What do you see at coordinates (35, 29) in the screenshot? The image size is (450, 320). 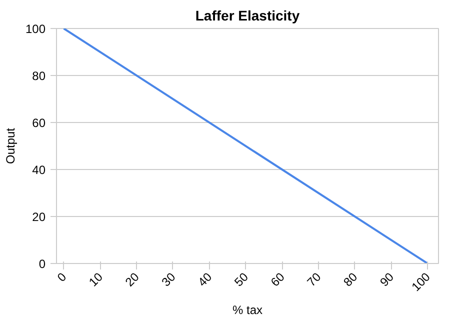 I see `y-tick-label: 100` at bounding box center [35, 29].